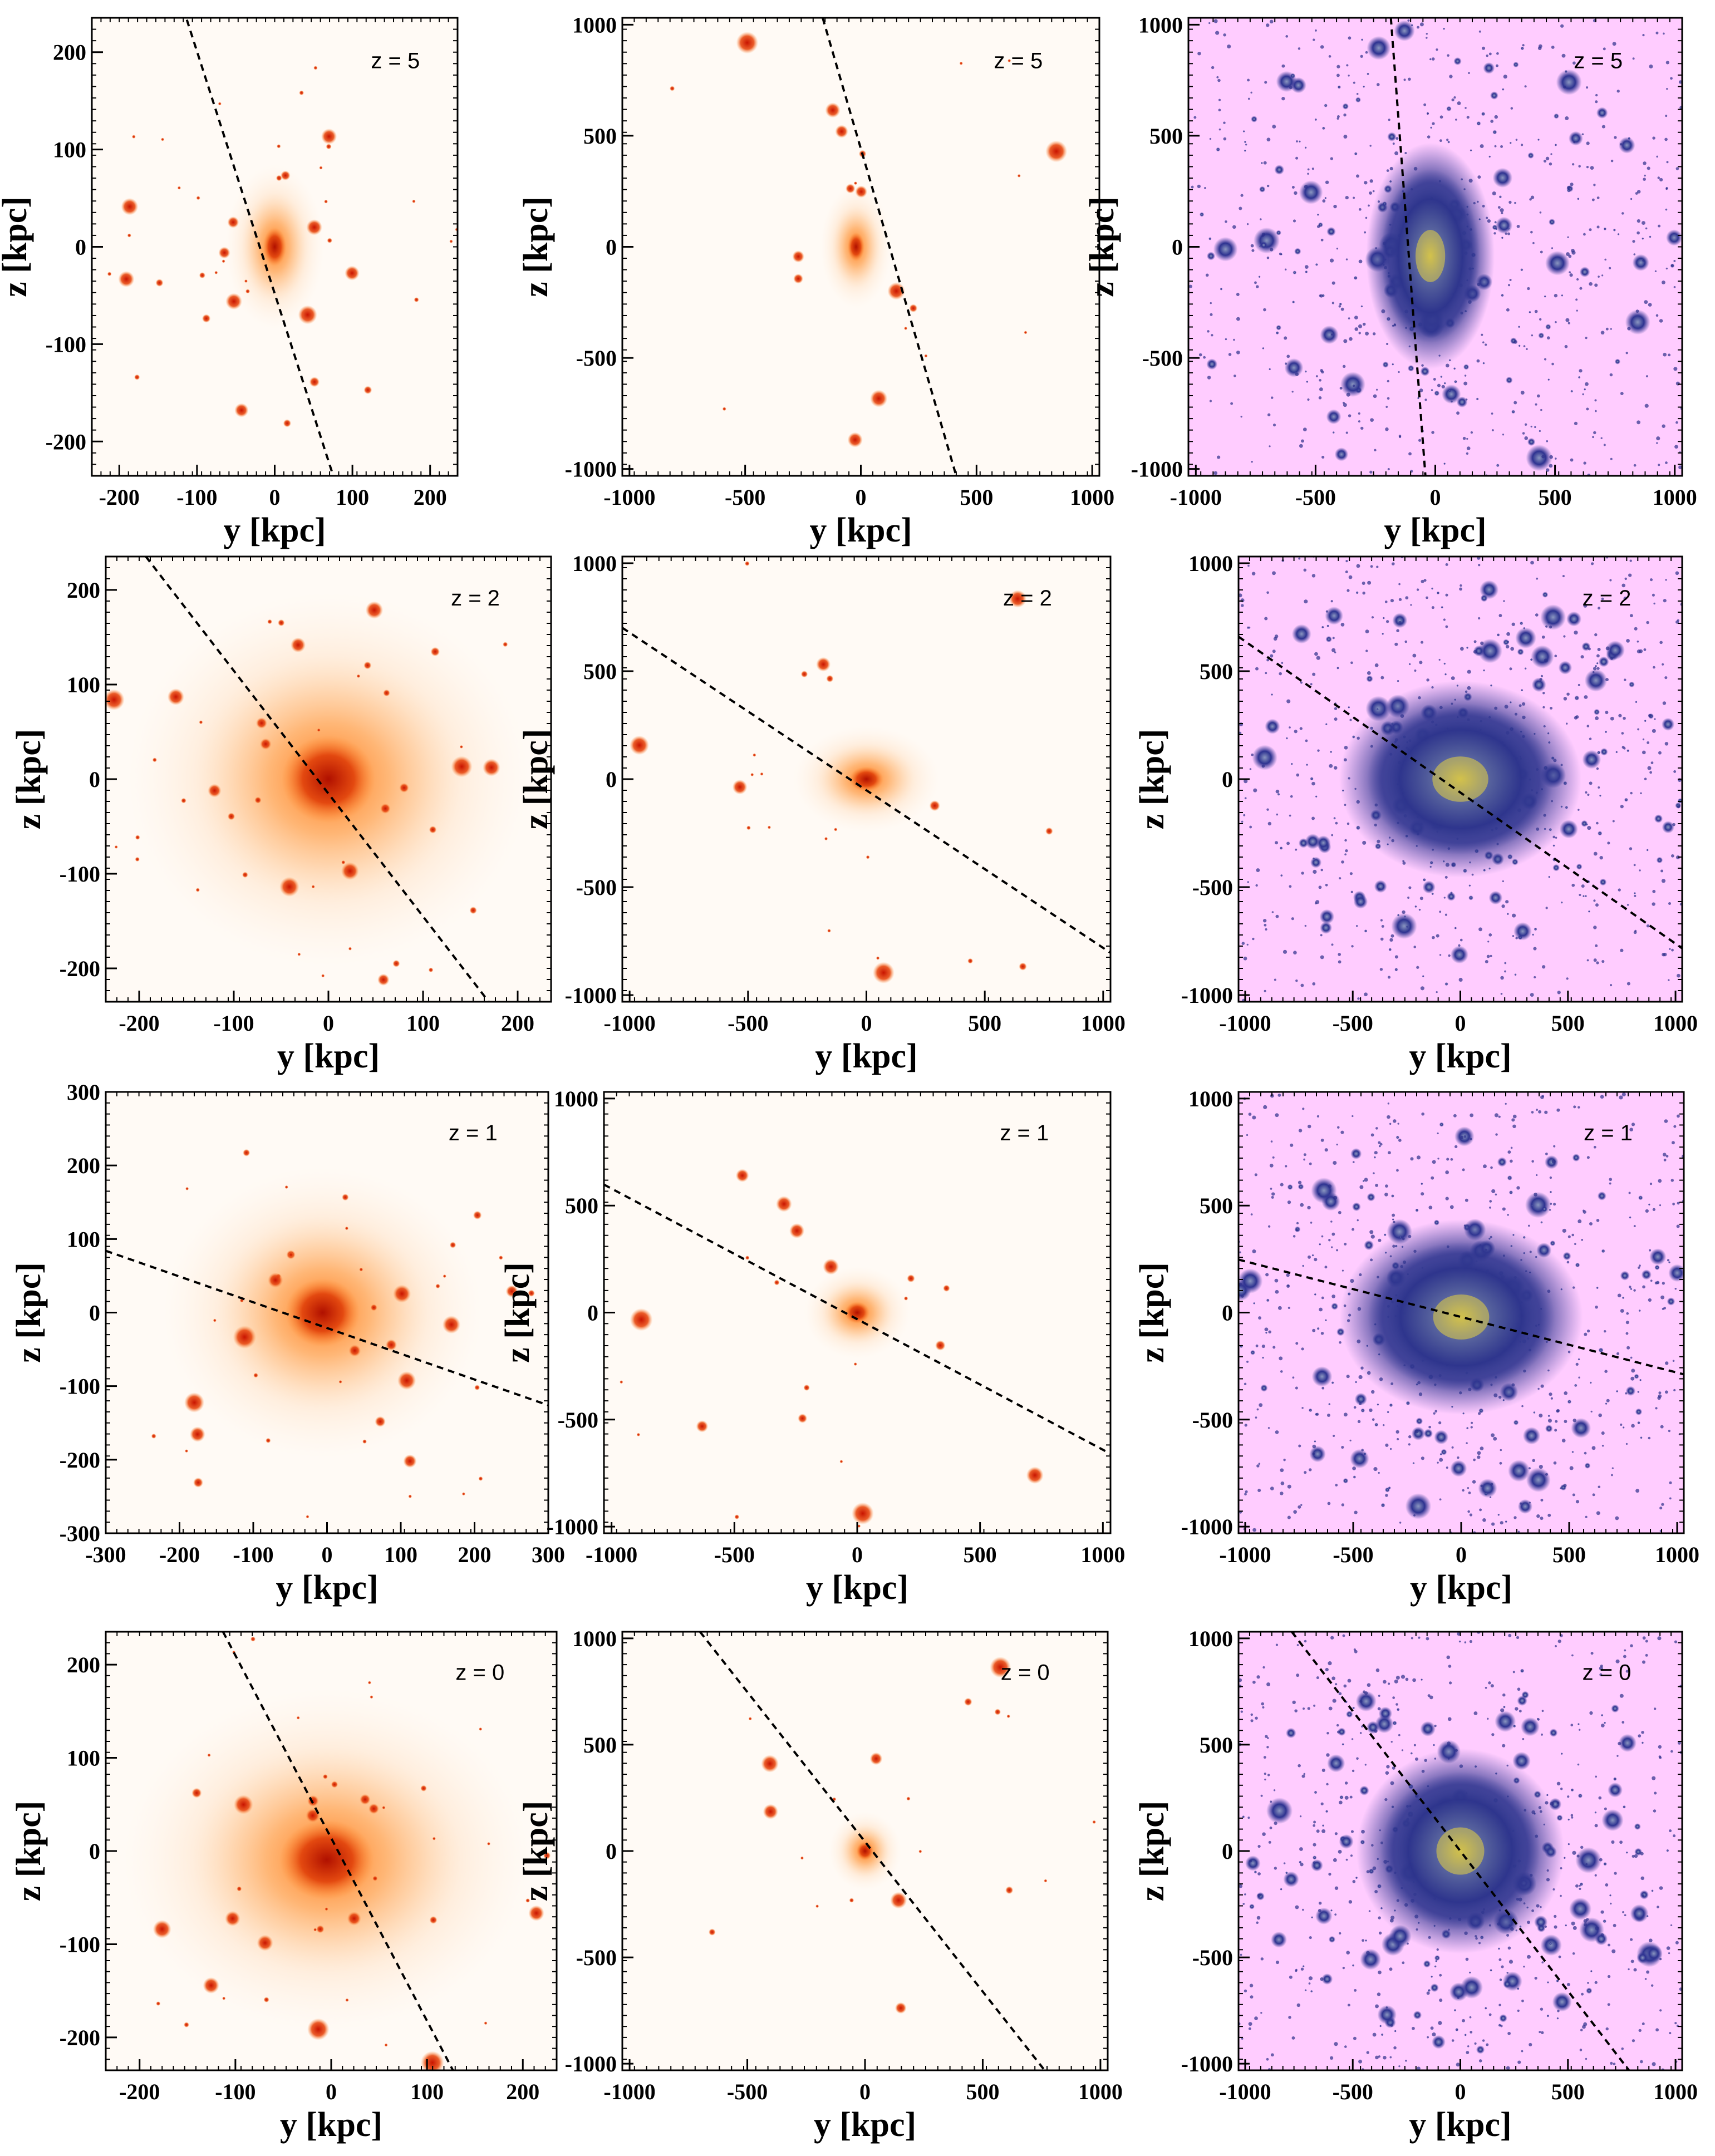 The height and width of the screenshot is (2156, 1715). What do you see at coordinates (1102, 1554) in the screenshot?
I see `x-tick-label: 1000` at bounding box center [1102, 1554].